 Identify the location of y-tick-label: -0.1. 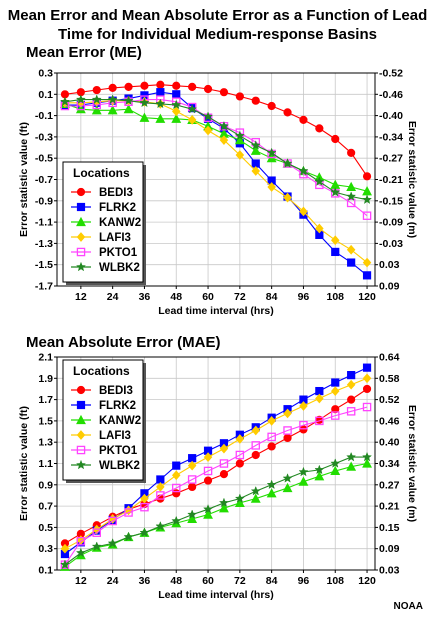
(44, 116).